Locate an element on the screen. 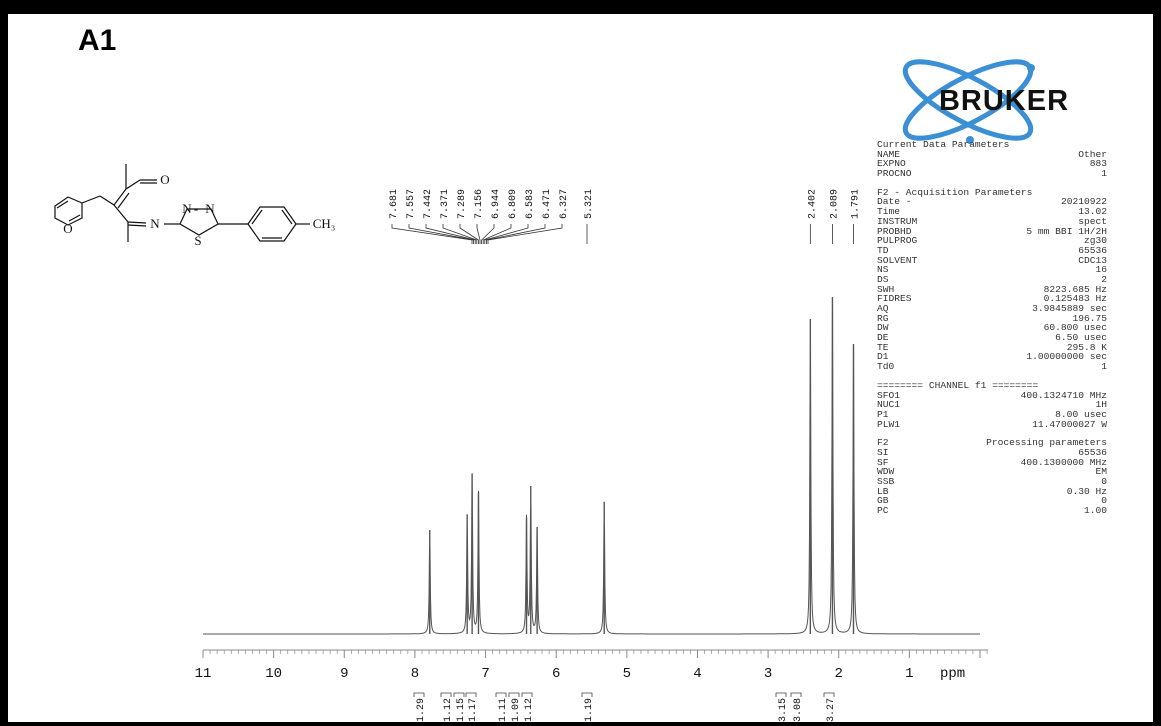  param-key: SFO1 is located at coordinates (889, 395).